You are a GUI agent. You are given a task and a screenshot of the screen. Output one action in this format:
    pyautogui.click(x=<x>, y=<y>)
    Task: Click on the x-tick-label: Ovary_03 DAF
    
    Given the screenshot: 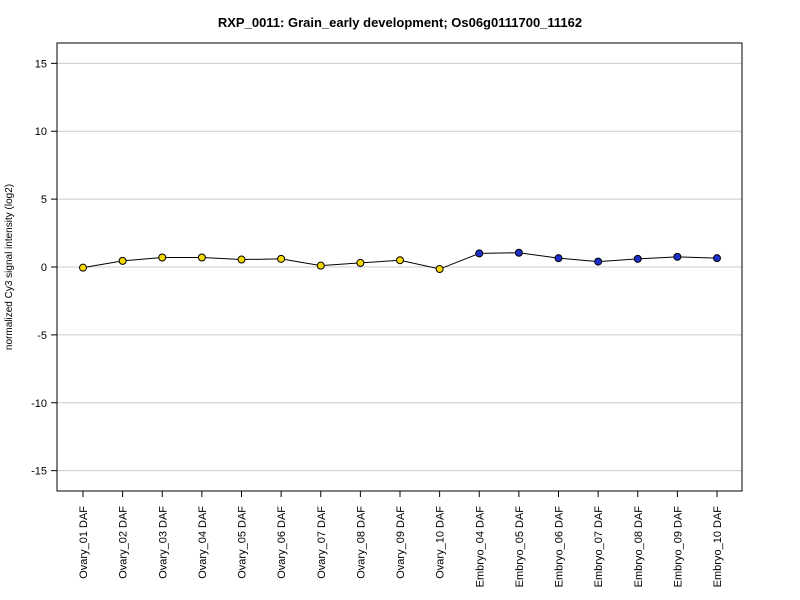 What is the action you would take?
    pyautogui.click(x=163, y=542)
    